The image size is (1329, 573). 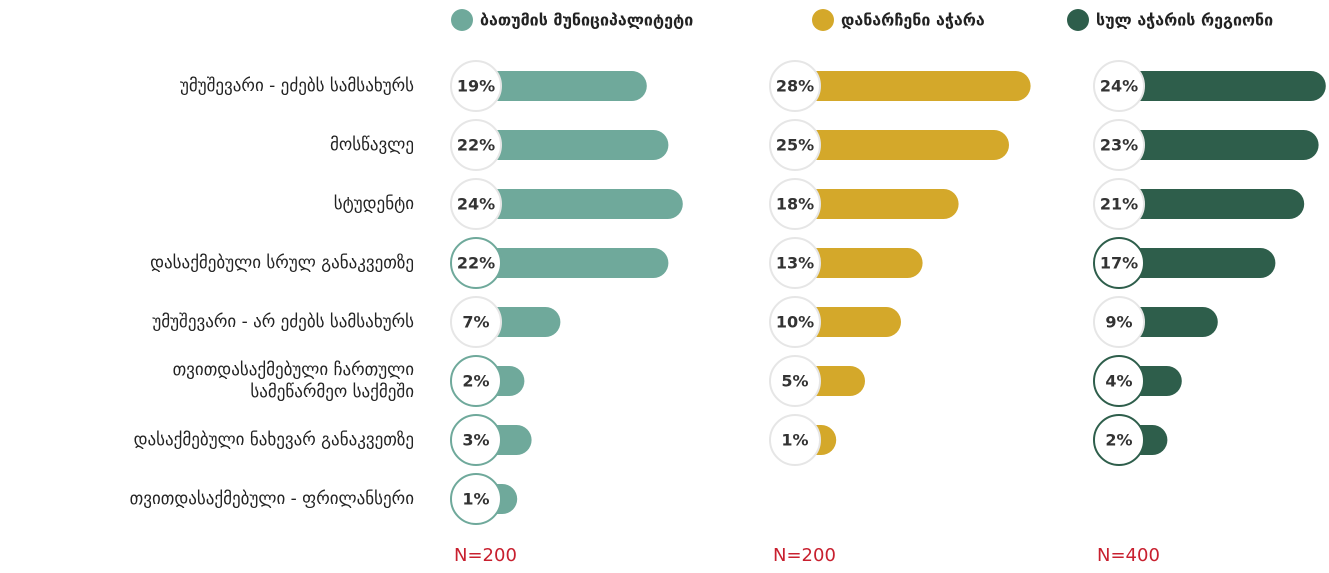 I want to click on category-label: სტუდენტი, so click(x=373, y=204).